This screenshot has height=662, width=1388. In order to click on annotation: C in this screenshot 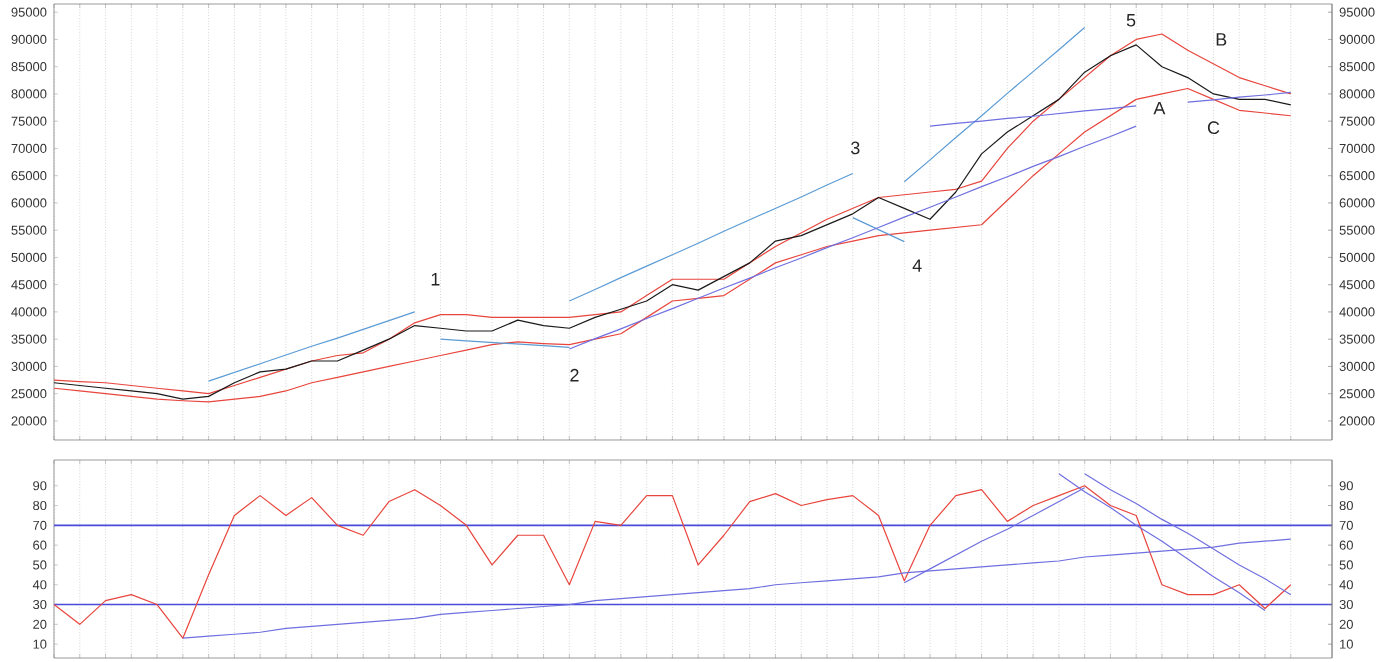, I will do `click(1213, 128)`.